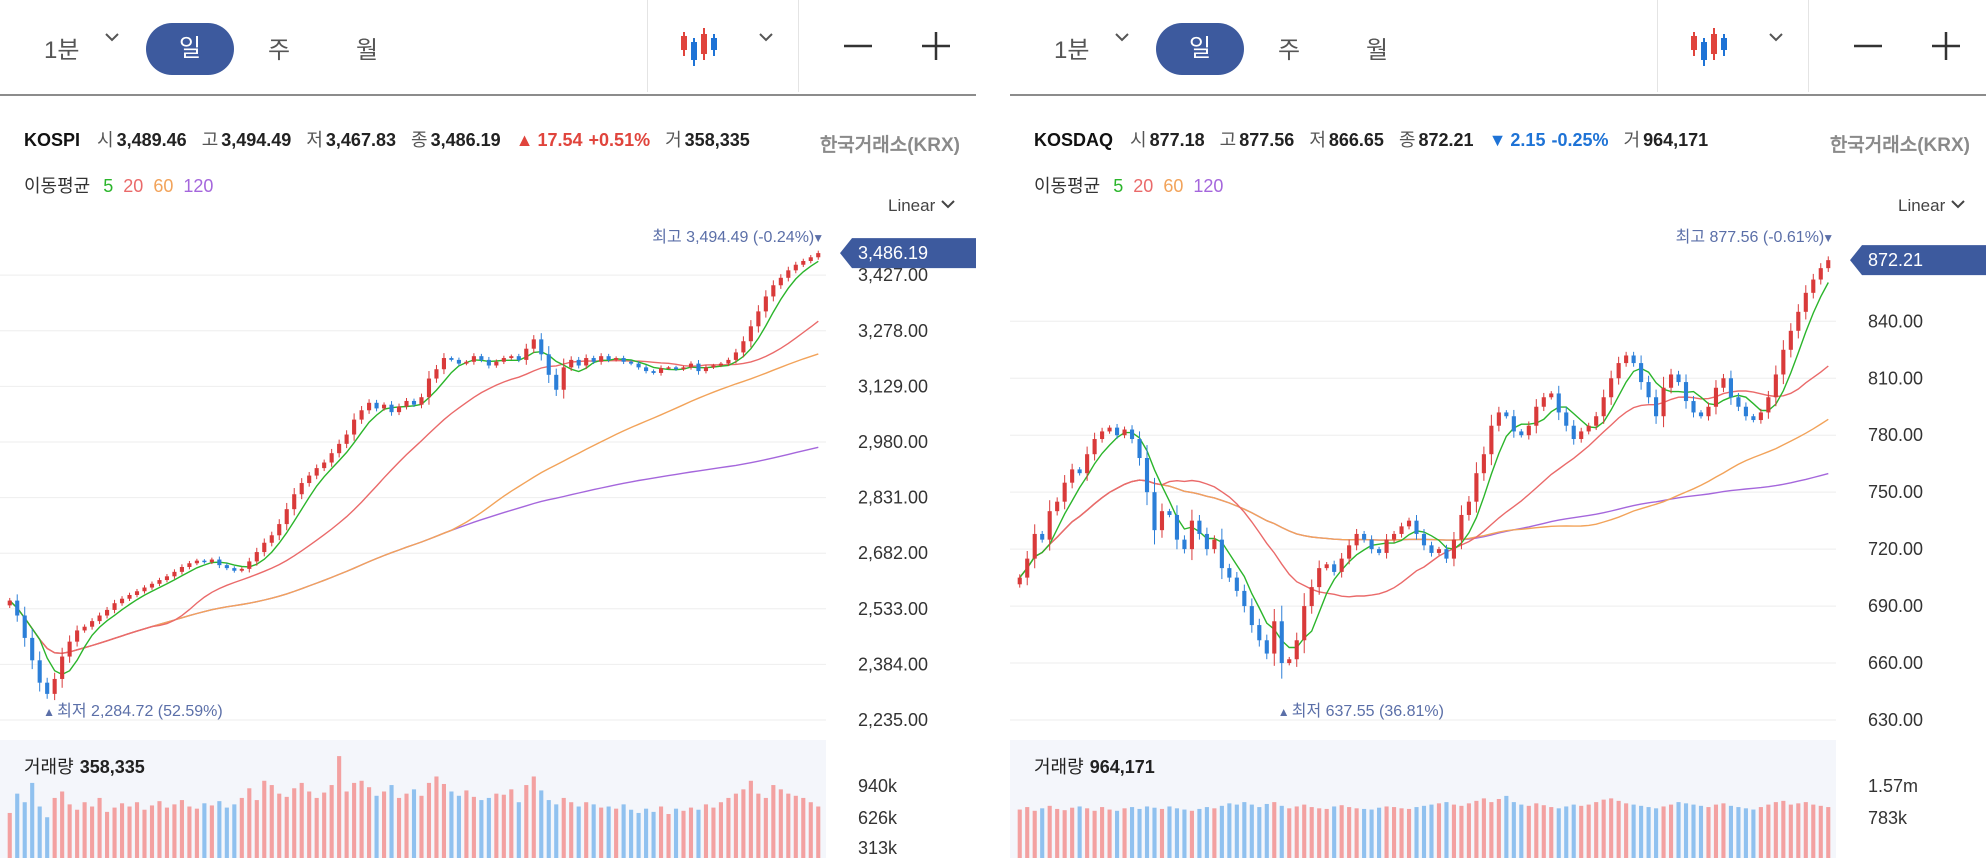 The image size is (1986, 858). Describe the element at coordinates (798, 46) in the screenshot. I see `toolbar-divider` at that location.